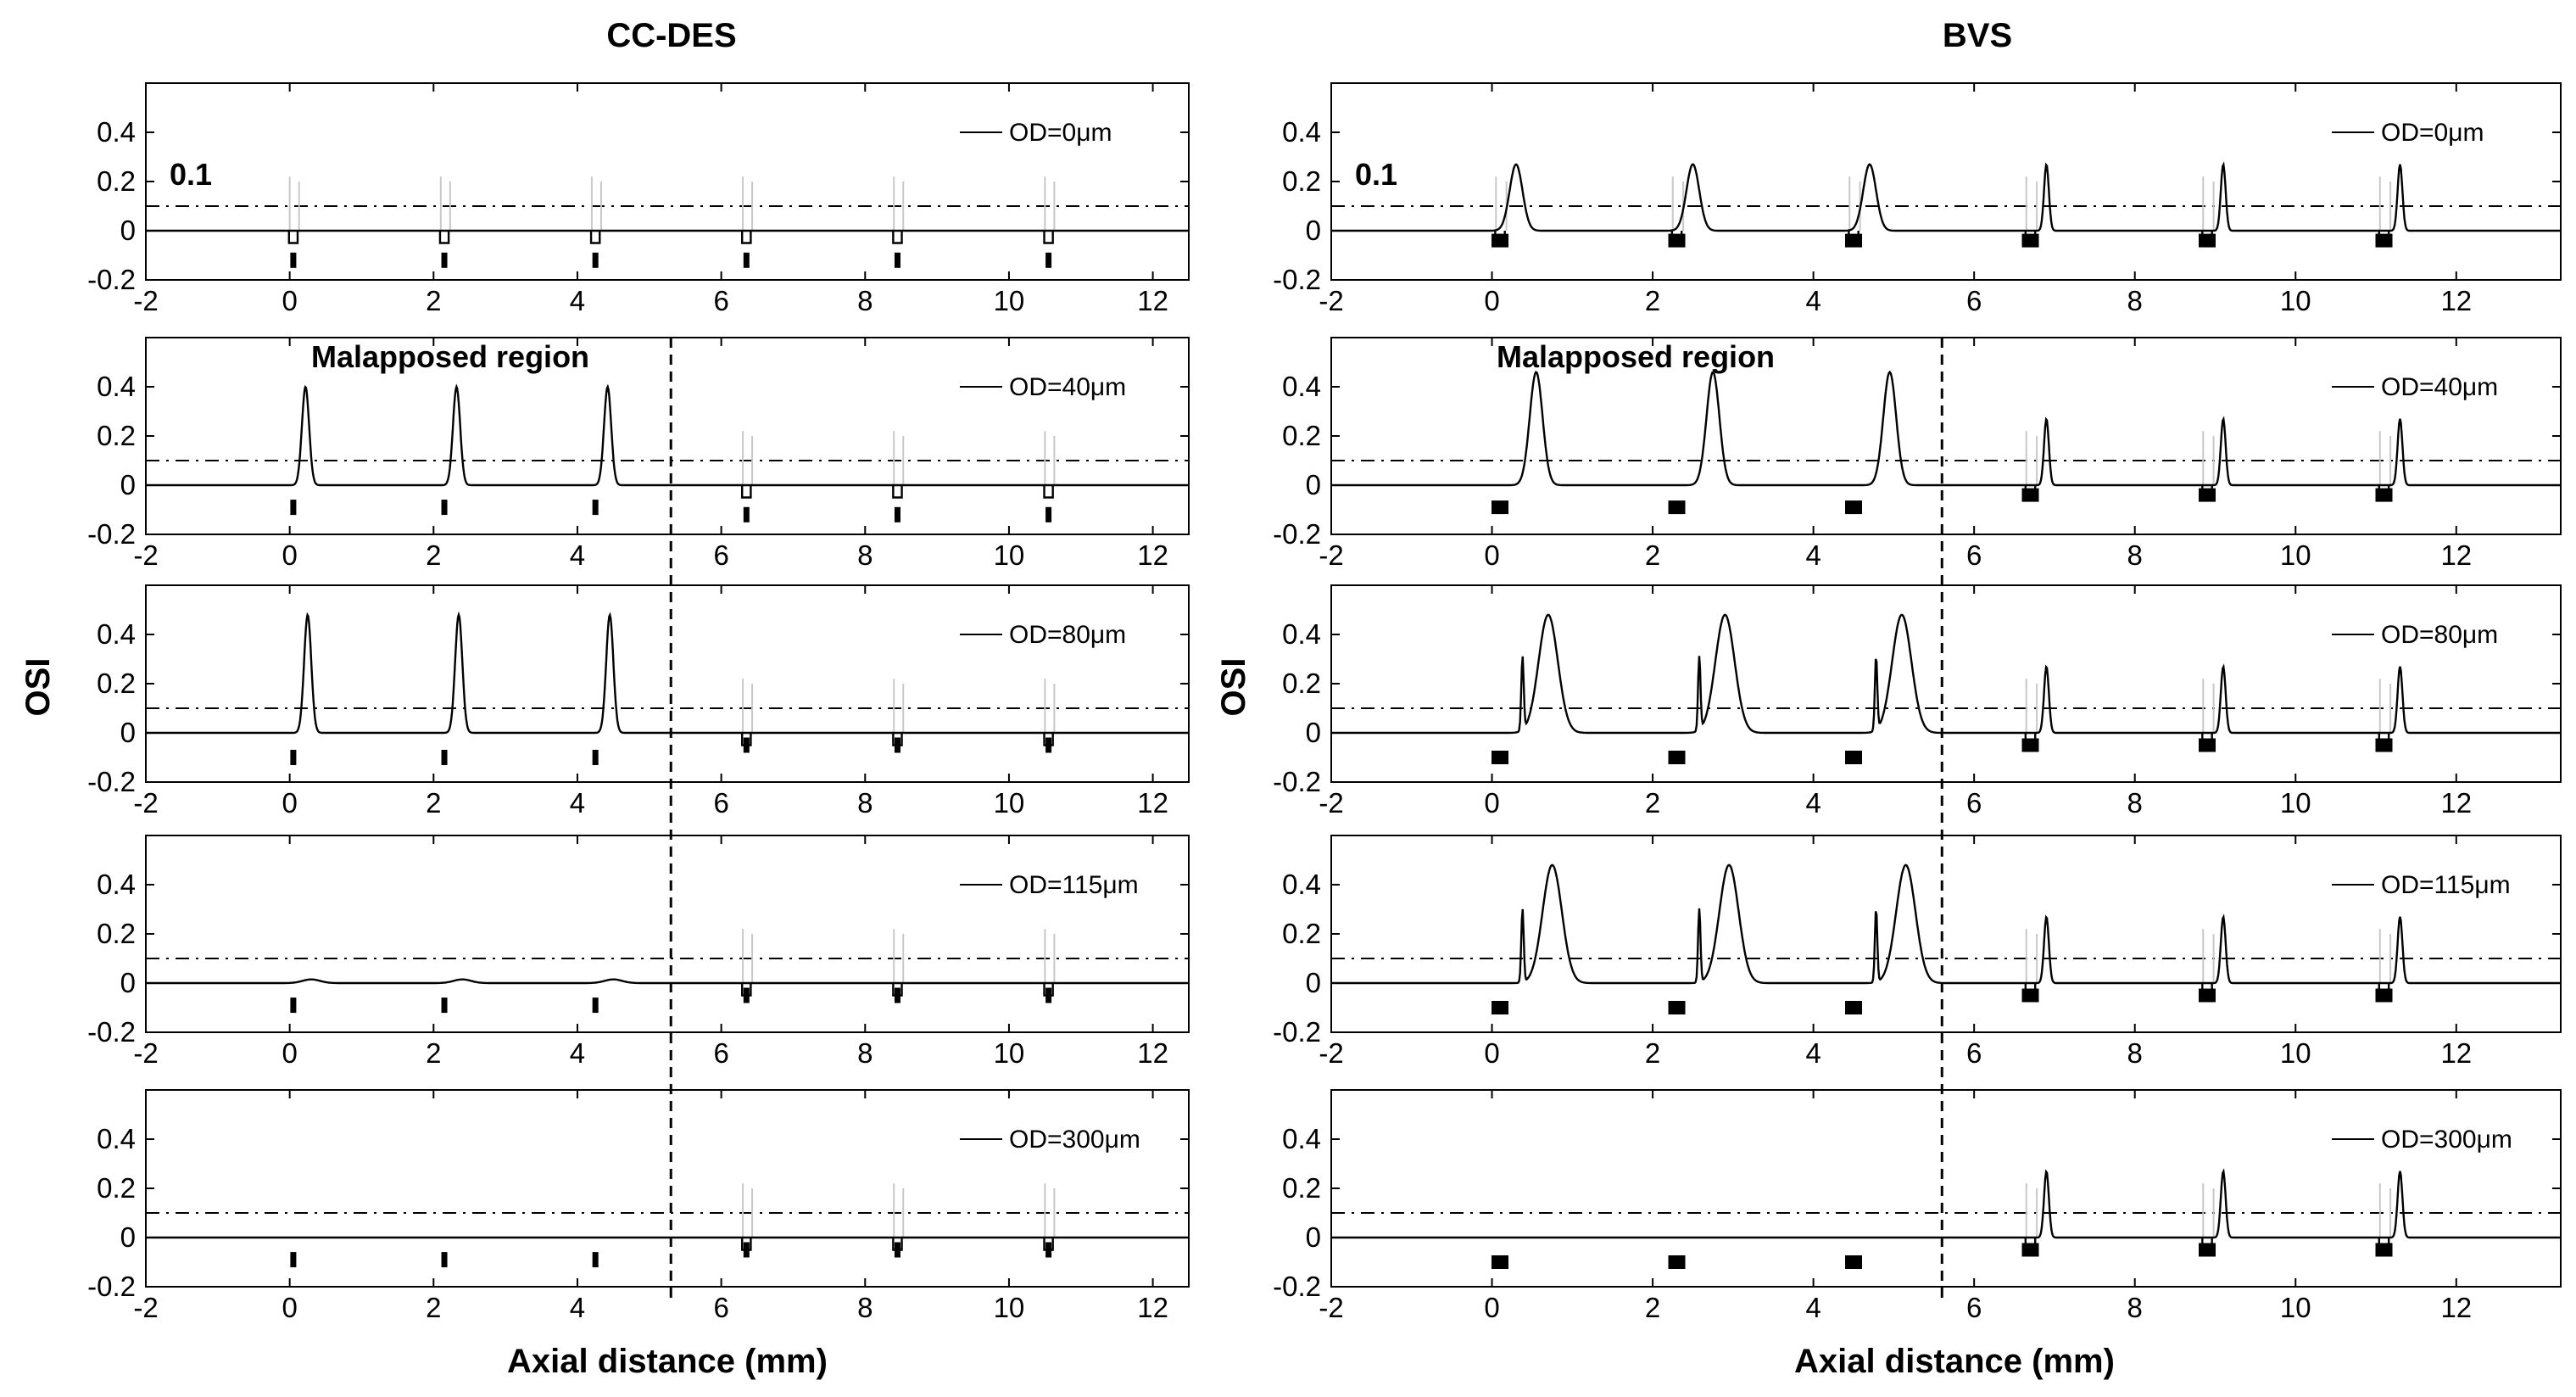  I want to click on y-tick-label: 0.2, so click(1301, 934).